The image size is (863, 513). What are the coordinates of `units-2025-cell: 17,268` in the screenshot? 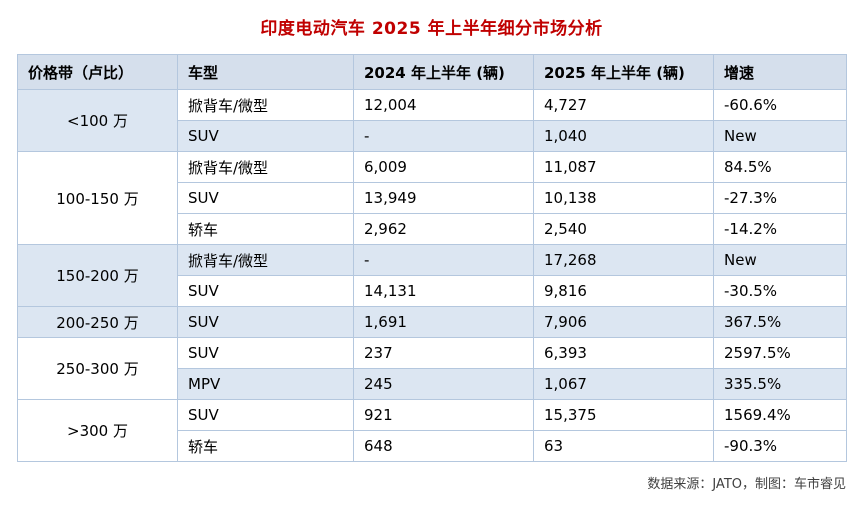 It's located at (623, 260).